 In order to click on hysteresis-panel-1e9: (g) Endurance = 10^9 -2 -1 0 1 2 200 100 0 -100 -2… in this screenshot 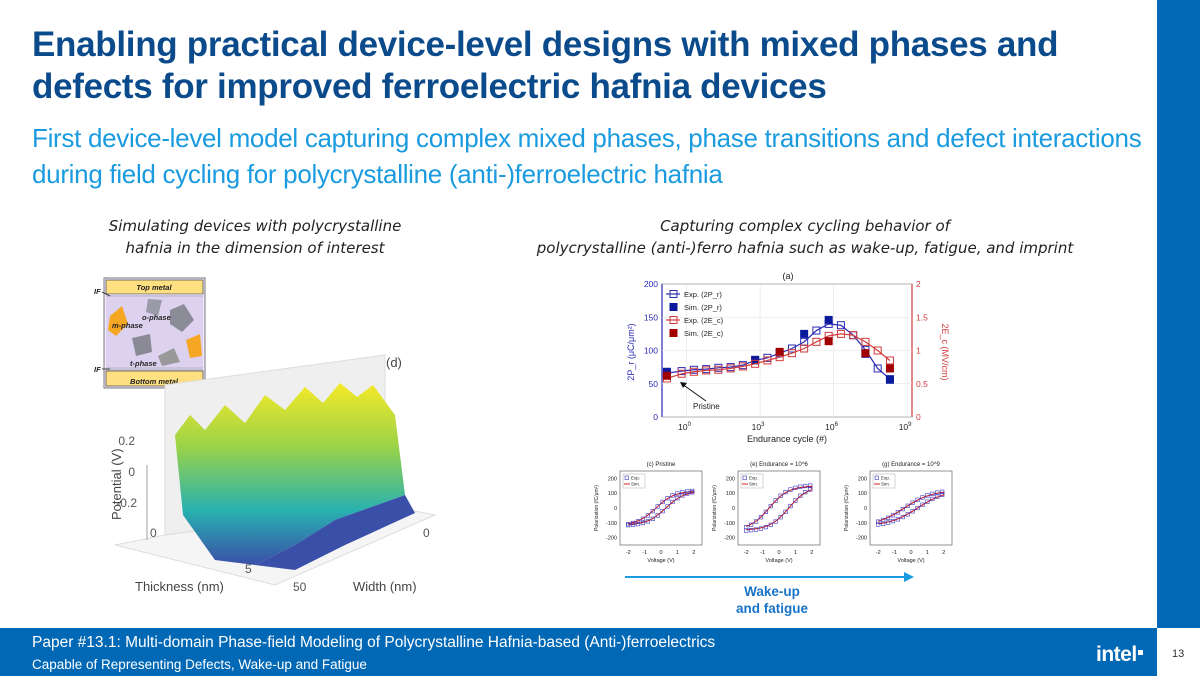, I will do `click(898, 513)`.